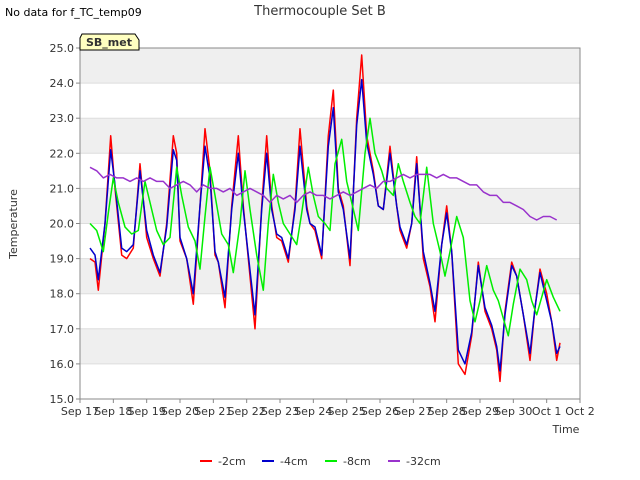  I want to click on site-badge: SB_met, so click(109, 42).